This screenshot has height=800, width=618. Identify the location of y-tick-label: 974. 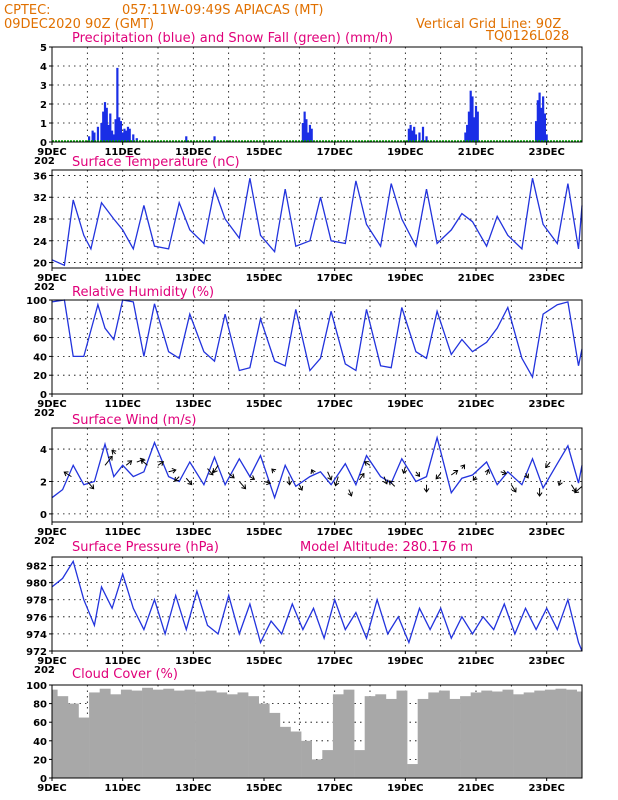
(36, 635).